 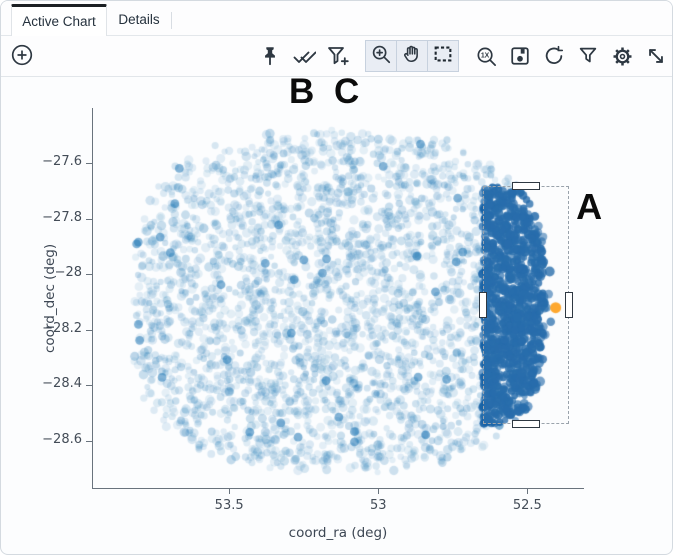 I want to click on y-axis-title: coord_dec (deg), so click(x=50, y=298).